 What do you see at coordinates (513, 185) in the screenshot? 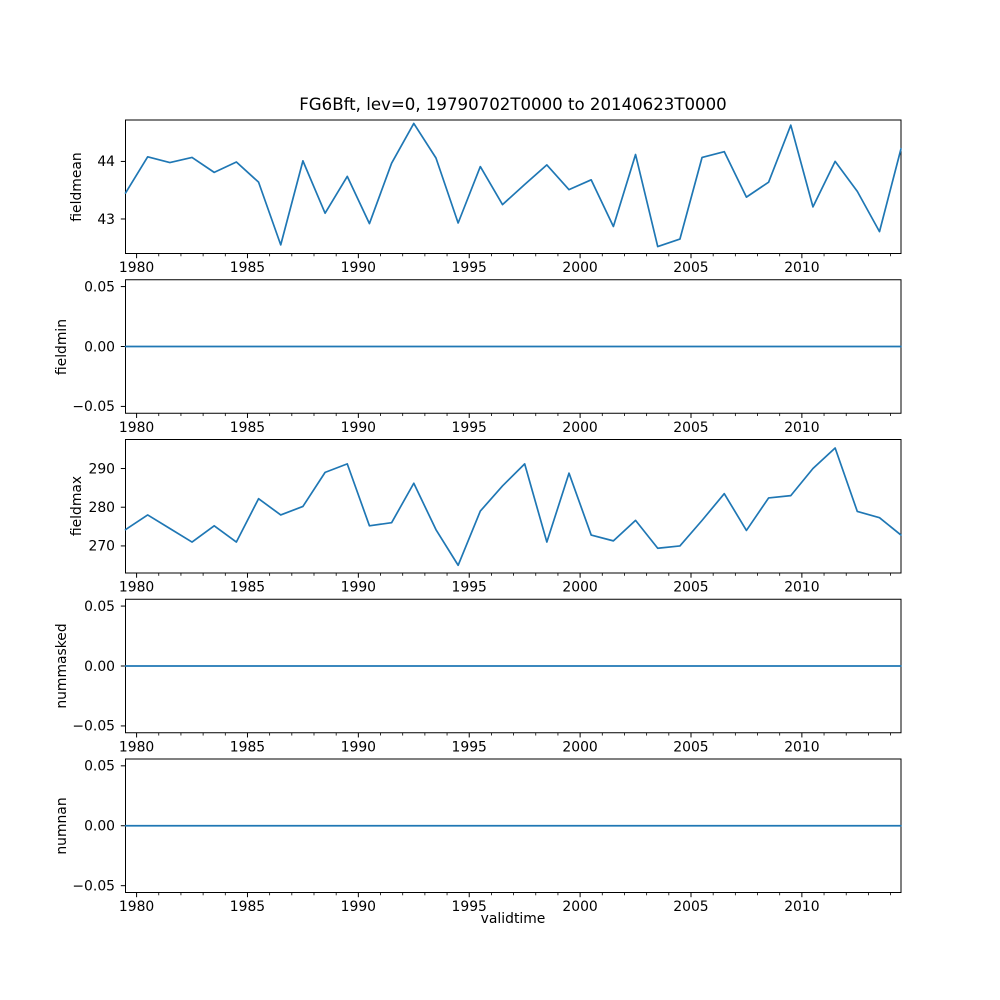
I see `line-fieldmean` at bounding box center [513, 185].